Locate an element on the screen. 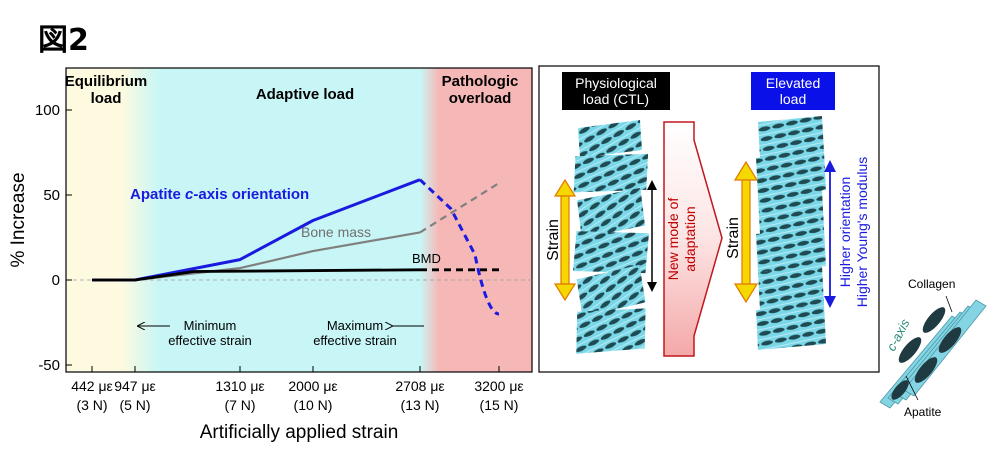 The height and width of the screenshot is (454, 1000). adaptation-text-2: adaptation is located at coordinates (690, 238).